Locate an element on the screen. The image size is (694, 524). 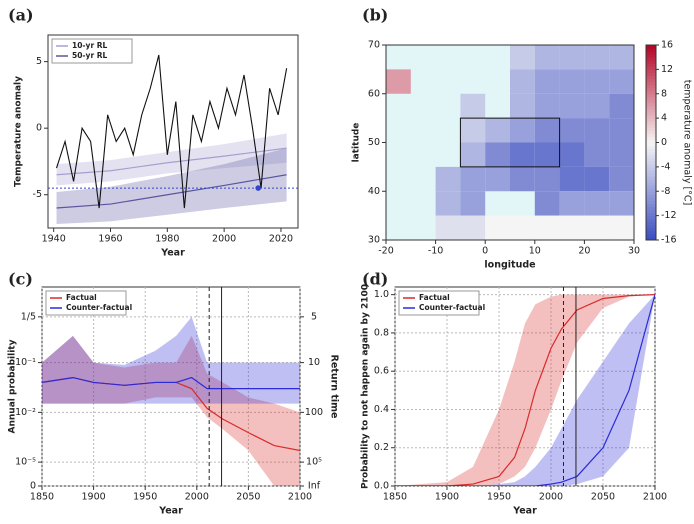
y-tick-label: 30 is located at coordinates (374, 240).